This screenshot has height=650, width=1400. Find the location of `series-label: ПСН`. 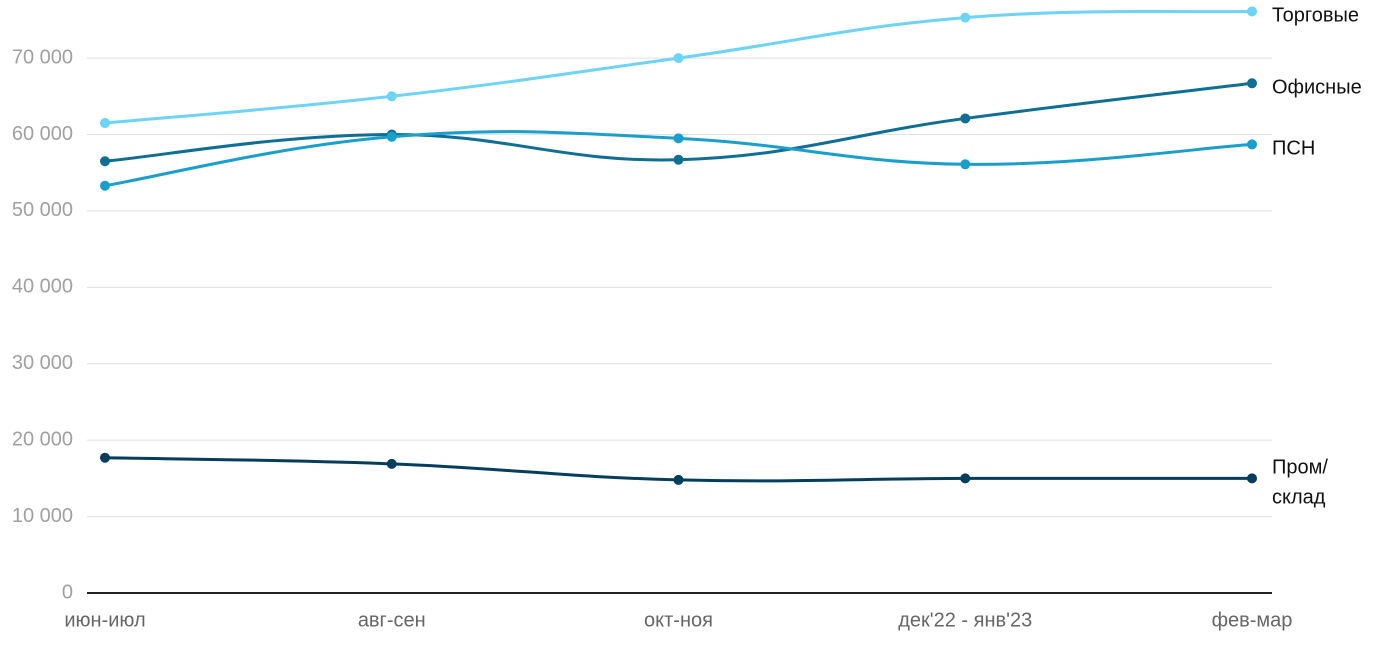

series-label: ПСН is located at coordinates (1293, 149).